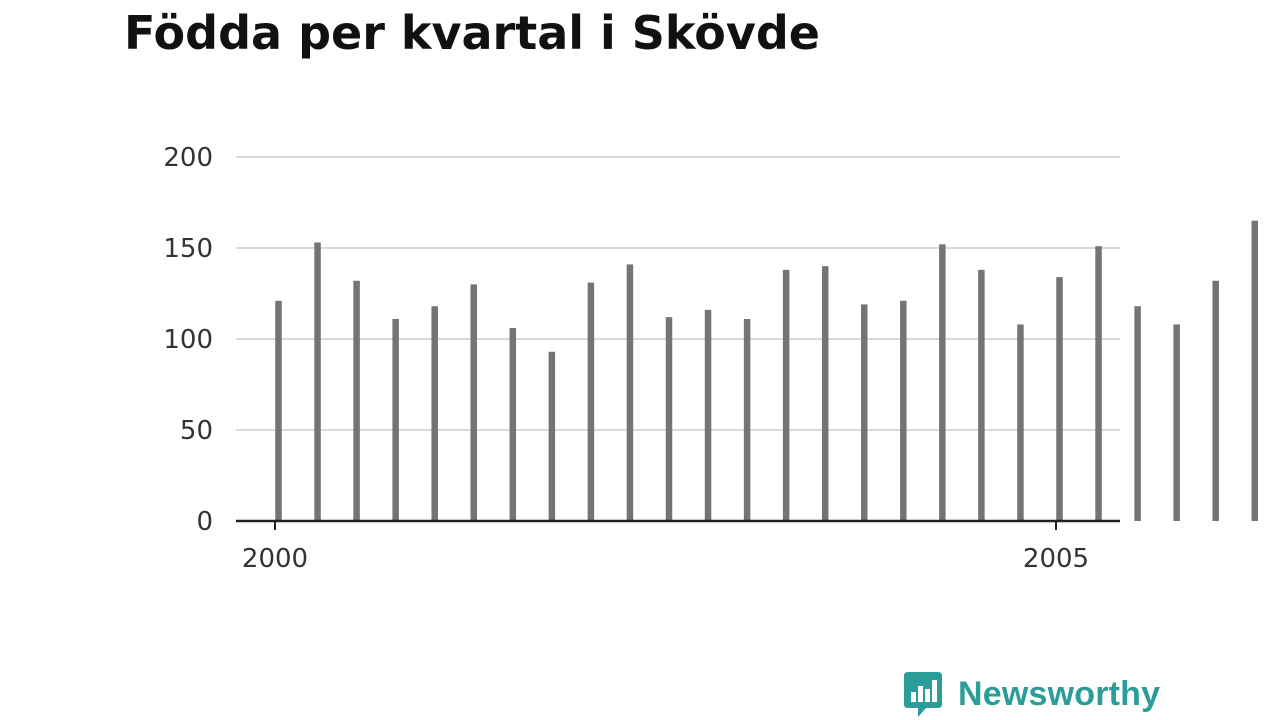 The width and height of the screenshot is (1280, 720). What do you see at coordinates (204, 522) in the screenshot?
I see `y-tick-label: 0` at bounding box center [204, 522].